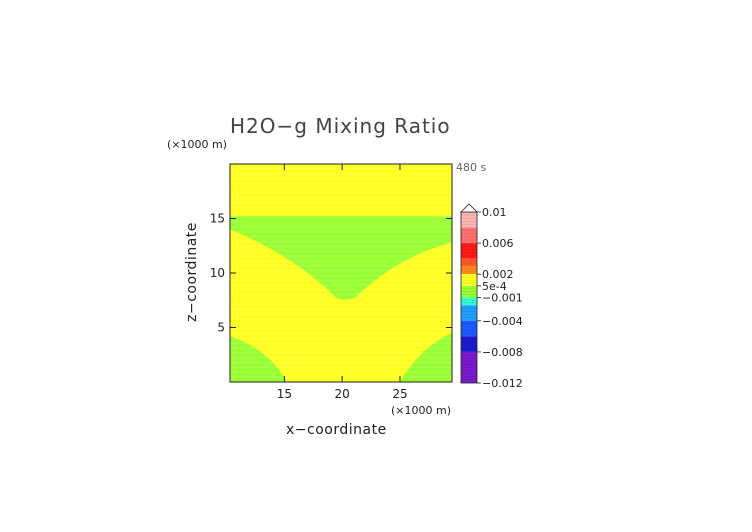 This screenshot has height=532, width=752. Describe the element at coordinates (217, 273) in the screenshot. I see `y-tick-label: 10` at that location.